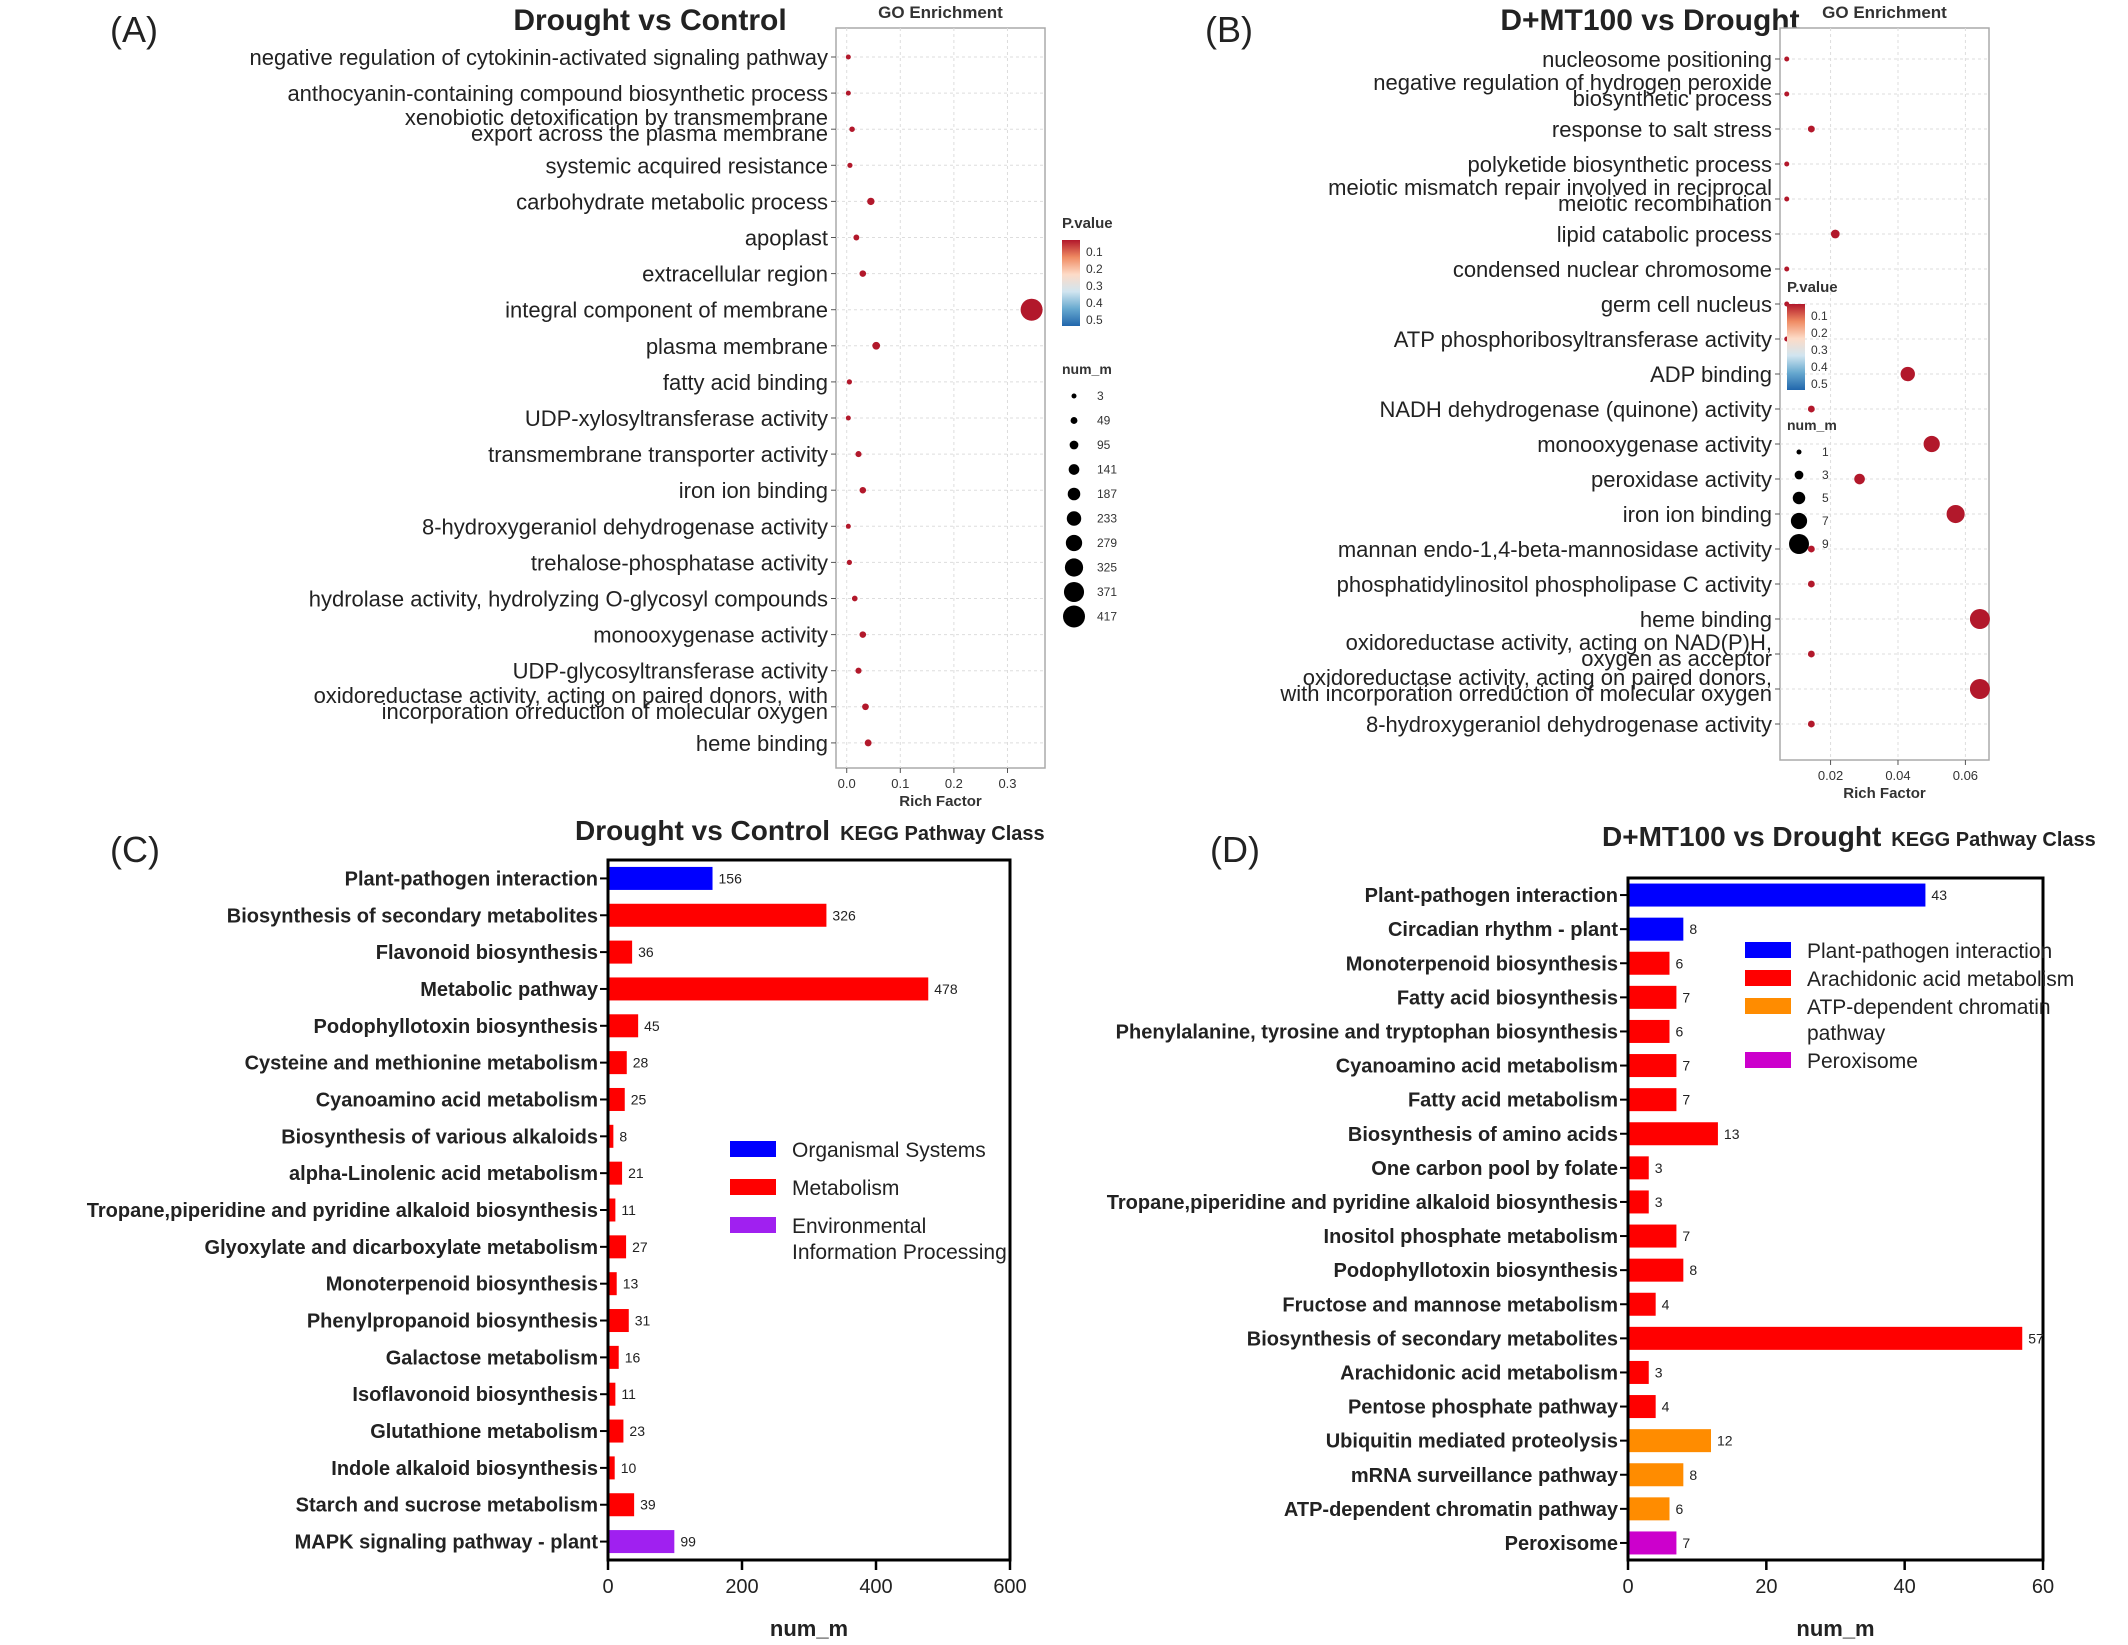 The height and width of the screenshot is (1645, 2128). Describe the element at coordinates (737, 346) in the screenshot. I see `category-label: plasma membrane` at that location.